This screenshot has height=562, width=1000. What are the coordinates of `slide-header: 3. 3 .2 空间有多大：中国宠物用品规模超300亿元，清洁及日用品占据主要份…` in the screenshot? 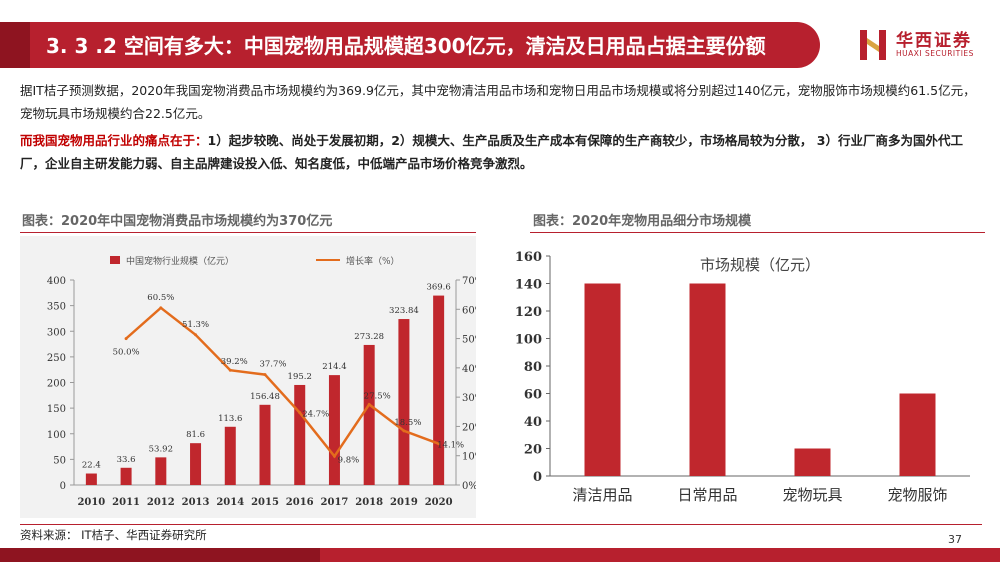 It's located at (500, 45).